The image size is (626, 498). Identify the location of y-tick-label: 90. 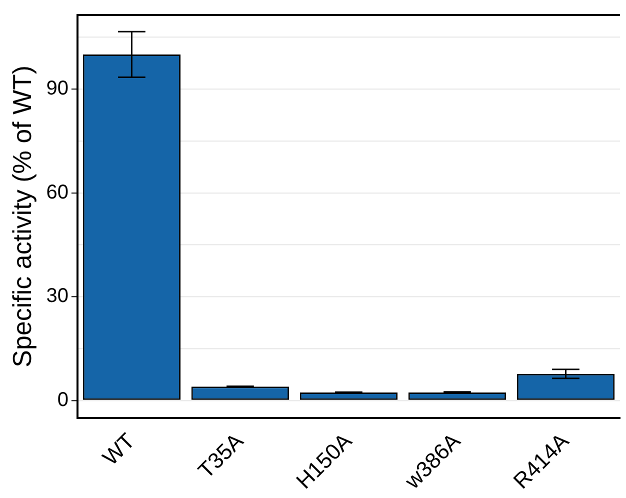
(57, 89).